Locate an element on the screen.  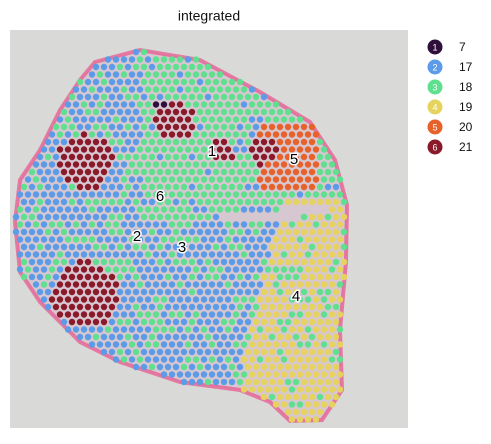
legend-swatch is located at coordinates (435, 127).